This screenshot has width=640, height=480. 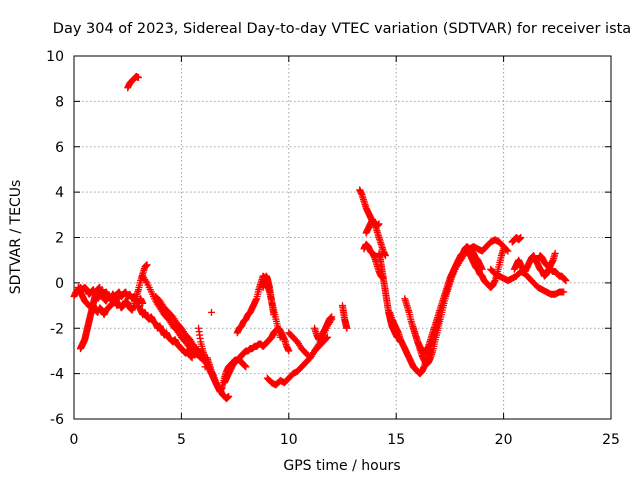 What do you see at coordinates (396, 440) in the screenshot?
I see `x-tick-label: 15` at bounding box center [396, 440].